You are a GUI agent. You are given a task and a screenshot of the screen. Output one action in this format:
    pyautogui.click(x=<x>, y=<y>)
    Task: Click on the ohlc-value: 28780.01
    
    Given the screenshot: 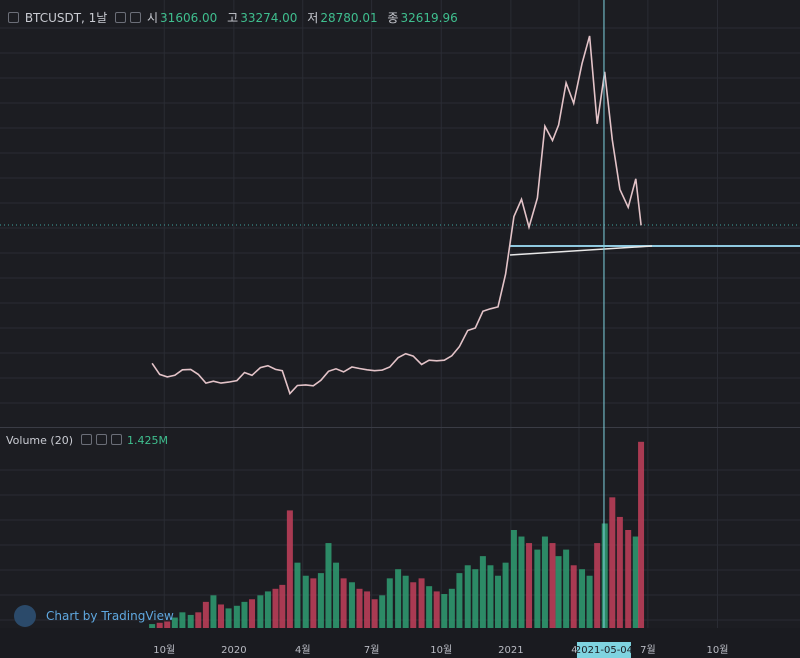 What is the action you would take?
    pyautogui.click(x=349, y=18)
    